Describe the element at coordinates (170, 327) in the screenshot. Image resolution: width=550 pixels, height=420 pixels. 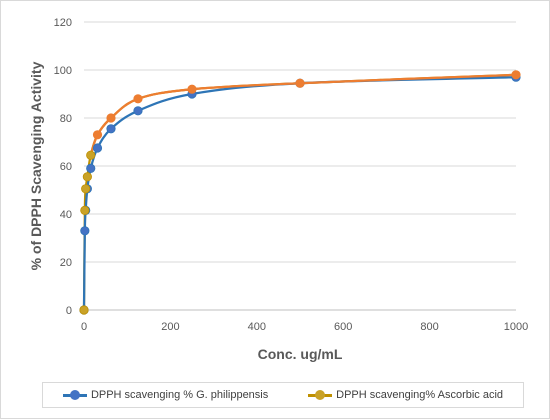
I see `x-tick-label: 200` at that location.